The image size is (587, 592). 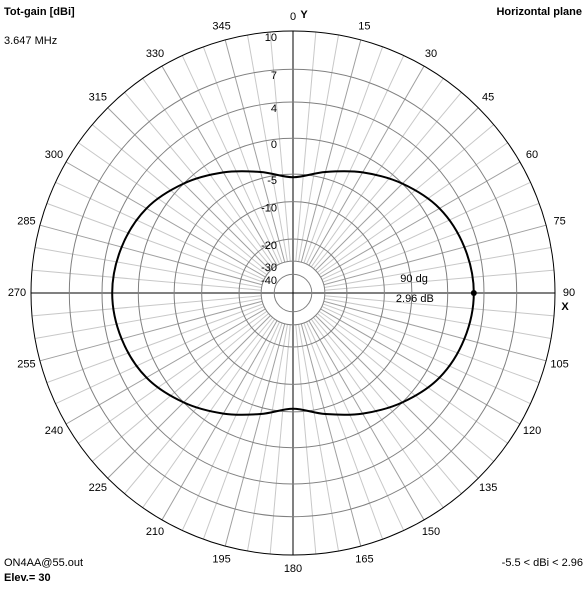 I want to click on angle-tick-label: 75, so click(x=559, y=221).